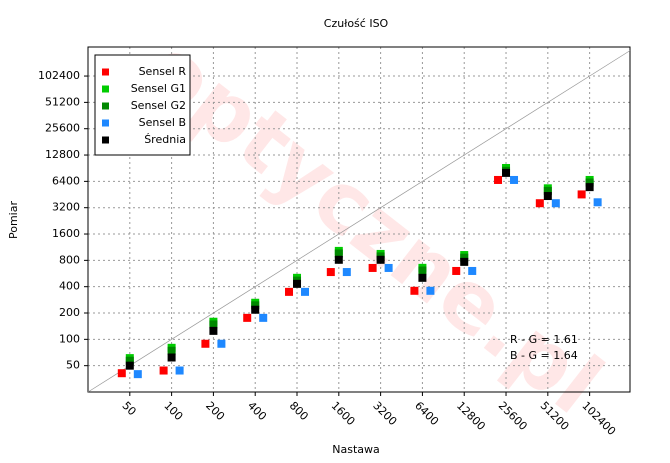 The image size is (670, 463). Describe the element at coordinates (69, 338) in the screenshot. I see `y-tick-label: 100` at that location.